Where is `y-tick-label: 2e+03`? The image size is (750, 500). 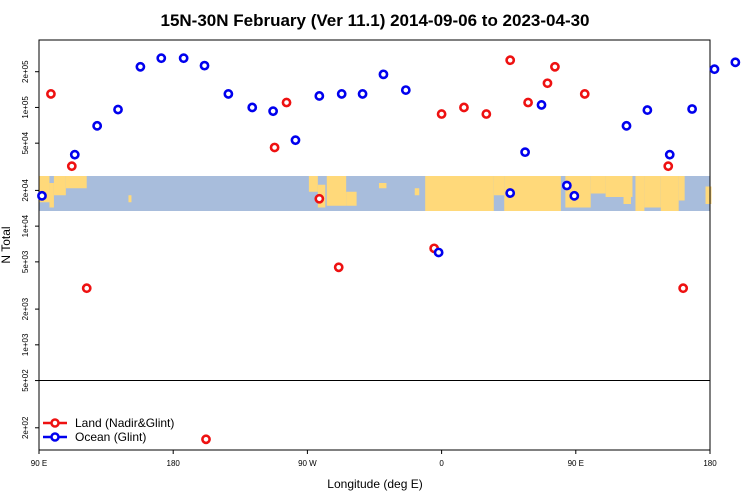 y-tick-label: 2e+03 is located at coordinates (25, 308).